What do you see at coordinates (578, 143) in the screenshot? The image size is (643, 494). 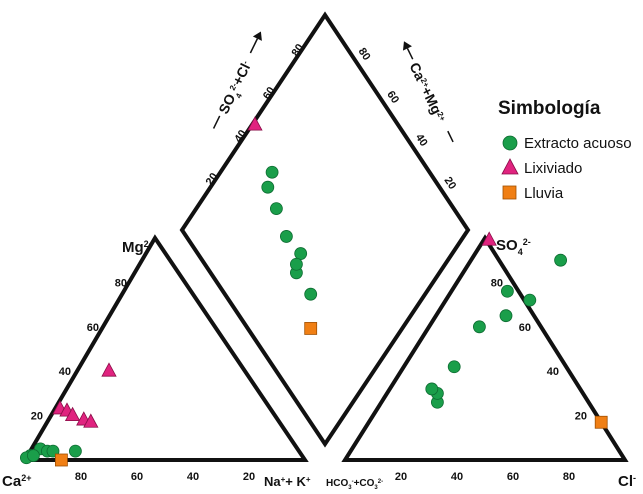 I see `legend-entry-label: Extracto acuoso` at bounding box center [578, 143].